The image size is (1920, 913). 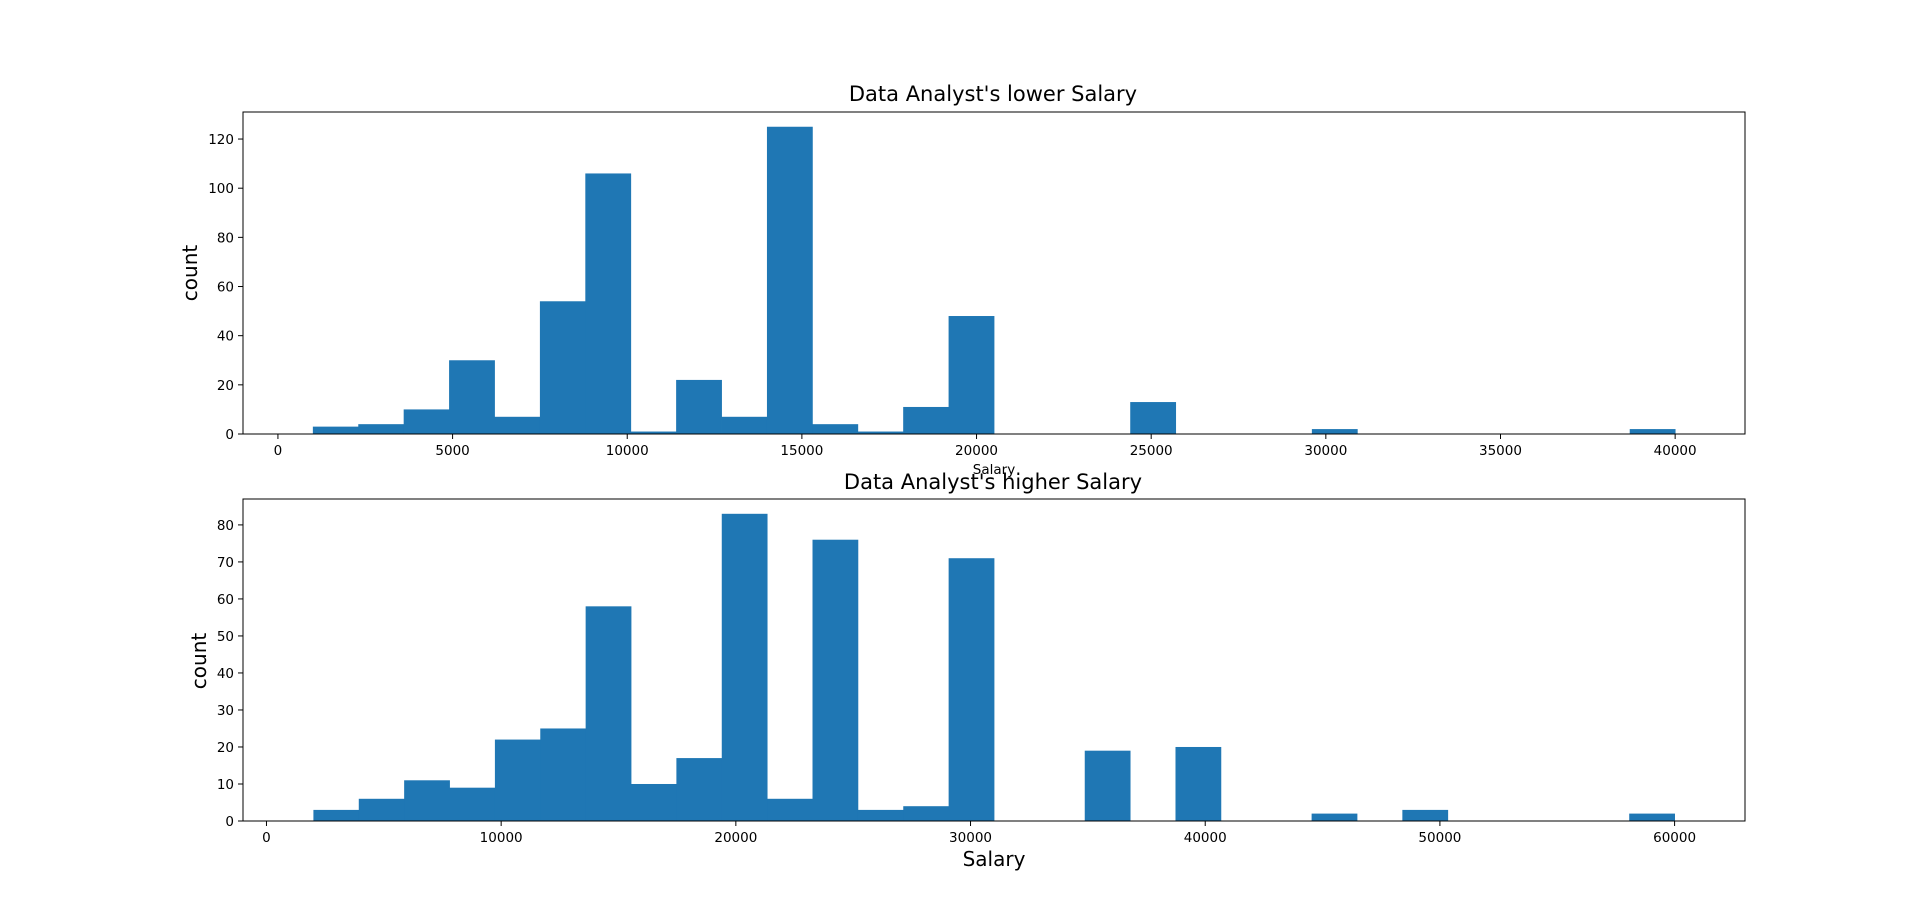 What do you see at coordinates (976, 451) in the screenshot?
I see `lower-salary-x-tick-label: 20000` at bounding box center [976, 451].